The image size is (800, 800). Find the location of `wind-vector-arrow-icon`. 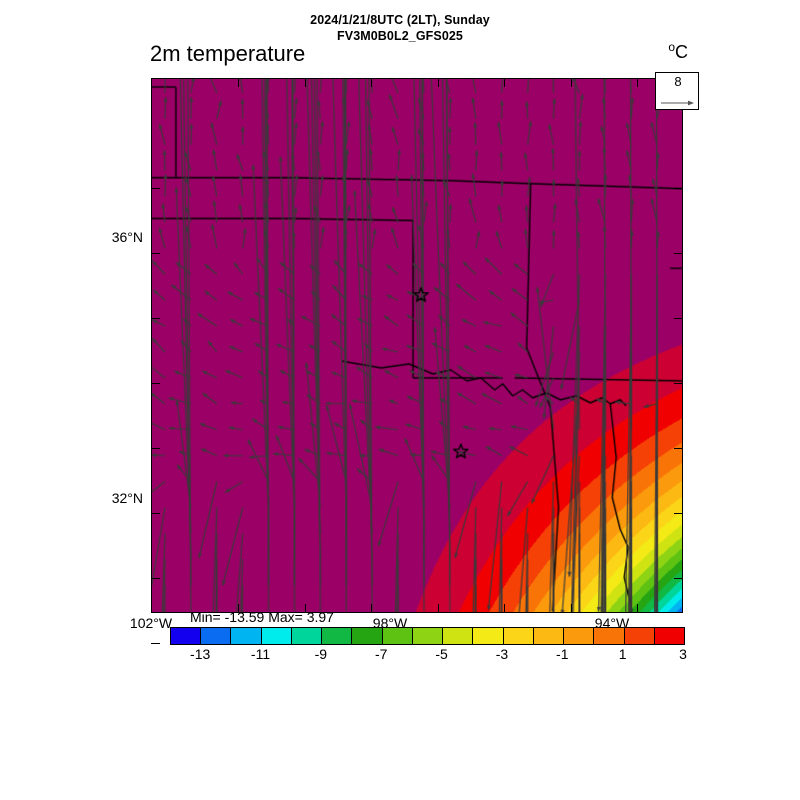

wind-vector-arrow-icon is located at coordinates (677, 103).